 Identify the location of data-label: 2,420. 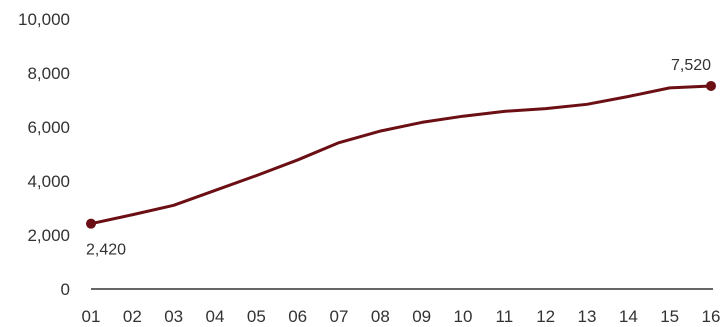
(106, 250).